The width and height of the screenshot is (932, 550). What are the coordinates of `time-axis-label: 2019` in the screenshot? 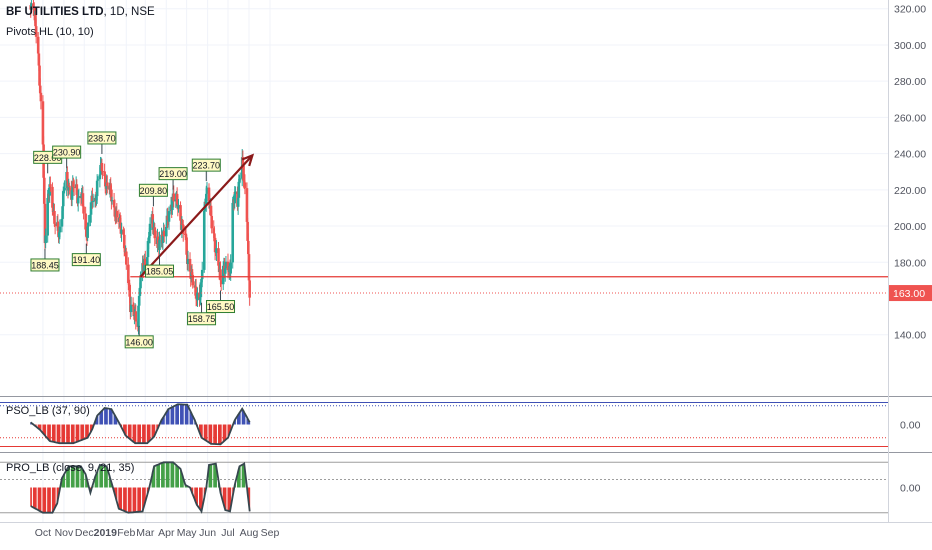 It's located at (106, 533).